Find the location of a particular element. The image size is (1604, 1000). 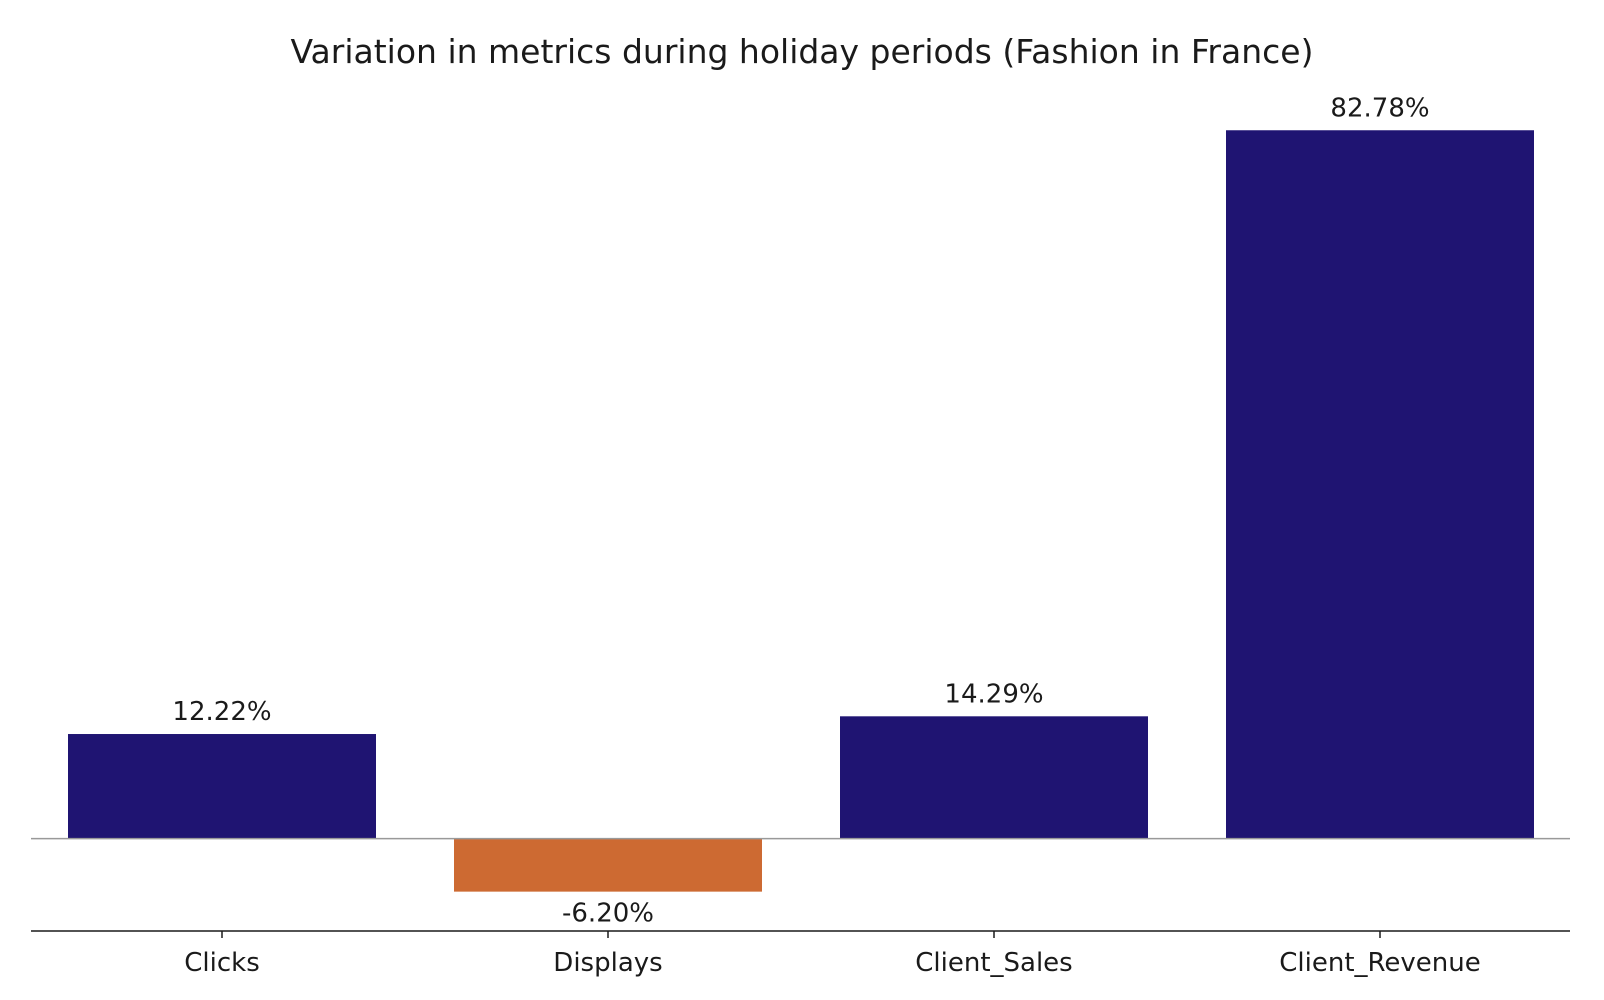

x-axis-ticks: Clicks Displays Client_Sales Client_Revenue is located at coordinates (832, 954).